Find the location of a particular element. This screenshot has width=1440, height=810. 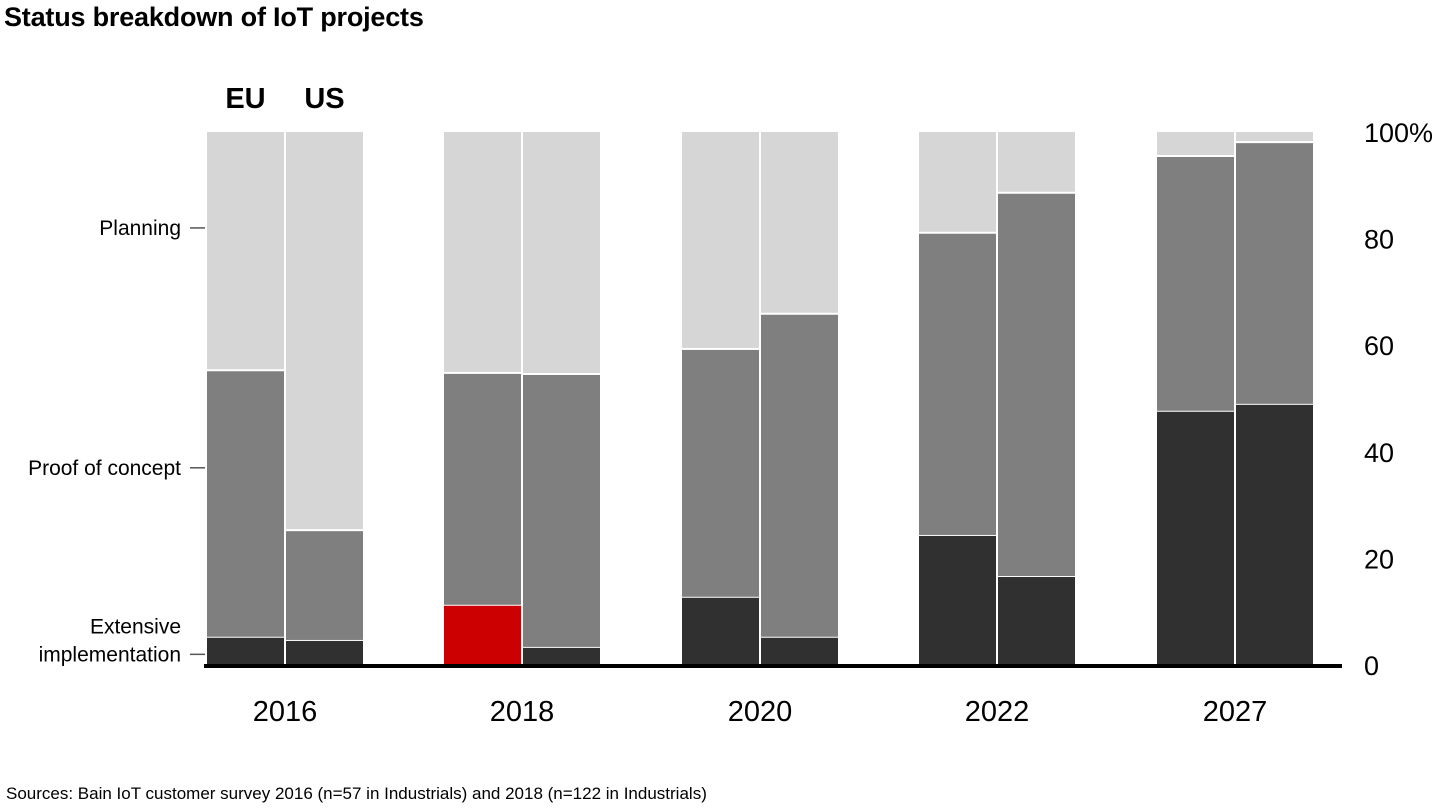

bar-segment-2018-us-extensive-implementation is located at coordinates (561, 656).